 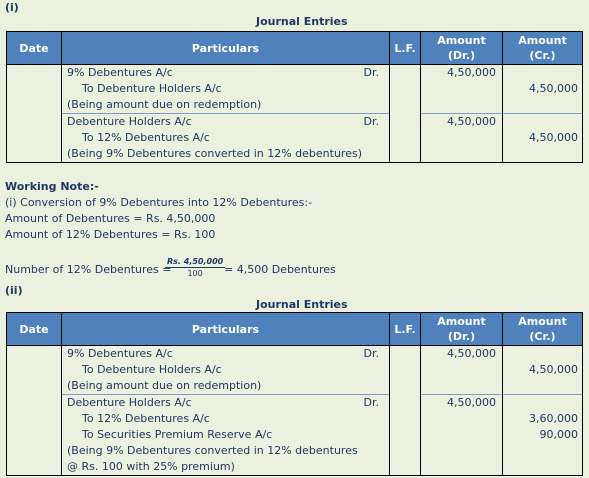 I want to click on formula-lhs: Number of 12% Debentures =, so click(x=88, y=269).